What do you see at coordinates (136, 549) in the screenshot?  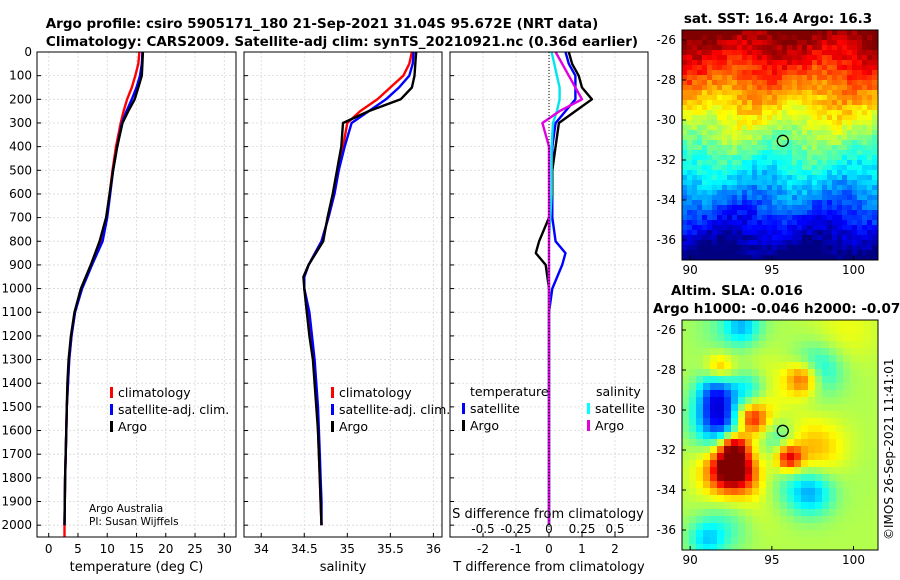 I see `x-tick-label: 15` at bounding box center [136, 549].